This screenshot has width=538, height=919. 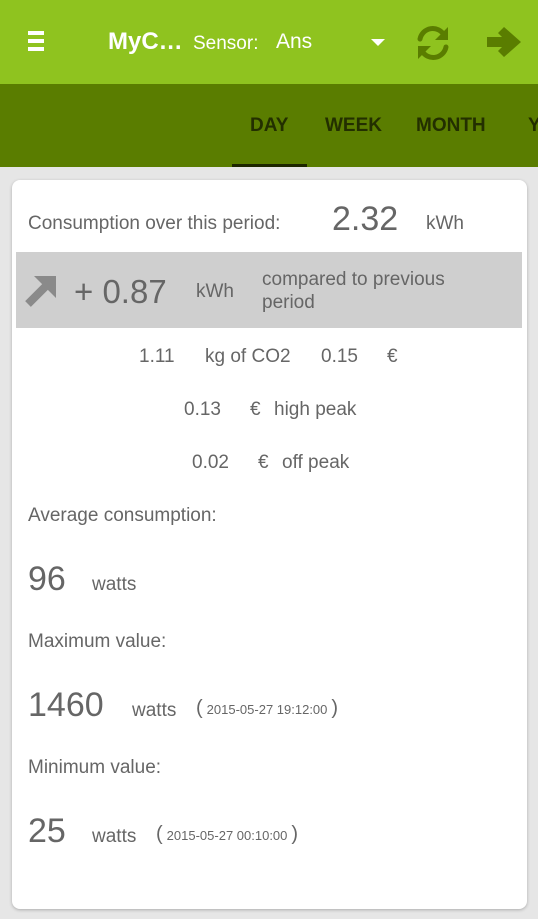 What do you see at coordinates (154, 223) in the screenshot?
I see `consumption-label: Consumption over this period:` at bounding box center [154, 223].